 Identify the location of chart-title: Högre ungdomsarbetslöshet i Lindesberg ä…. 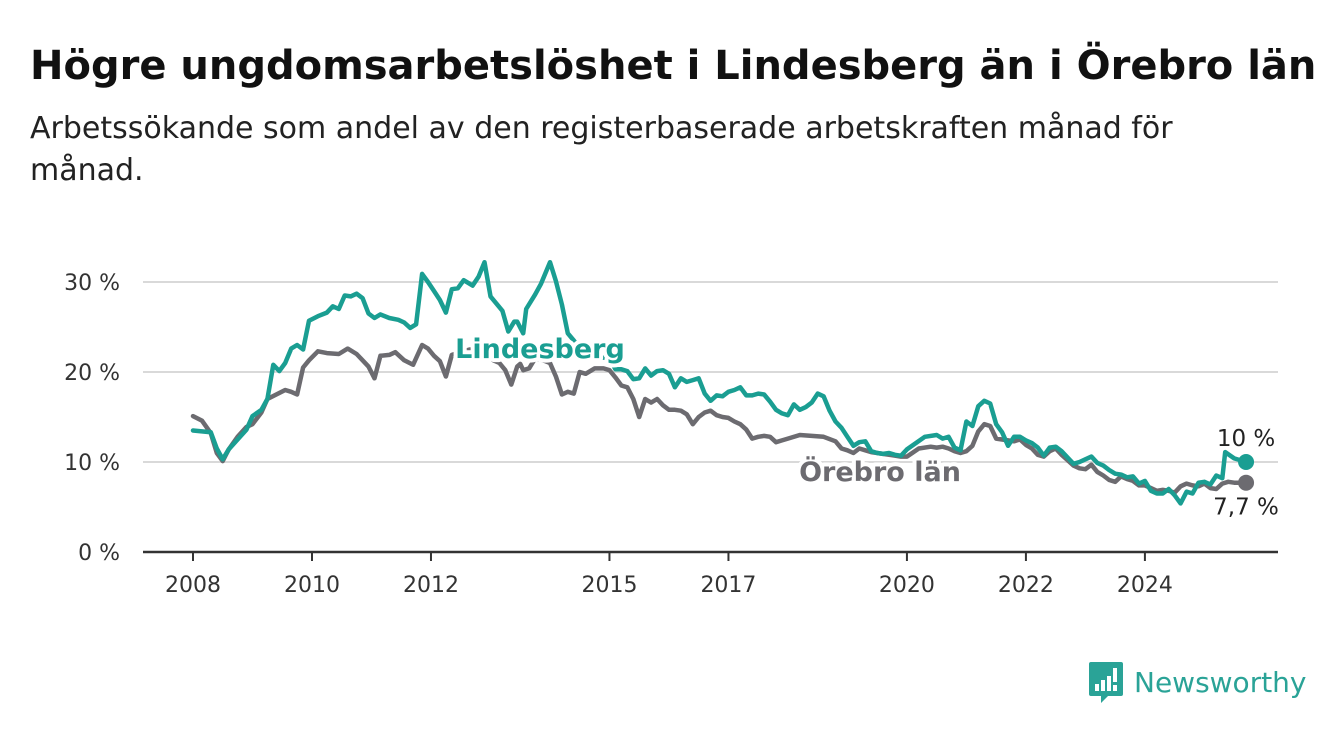
(673, 66).